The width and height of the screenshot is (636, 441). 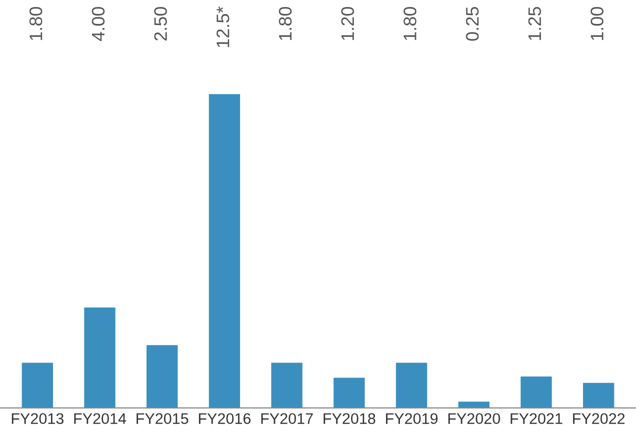 What do you see at coordinates (347, 23) in the screenshot?
I see `data-label: 1.20` at bounding box center [347, 23].